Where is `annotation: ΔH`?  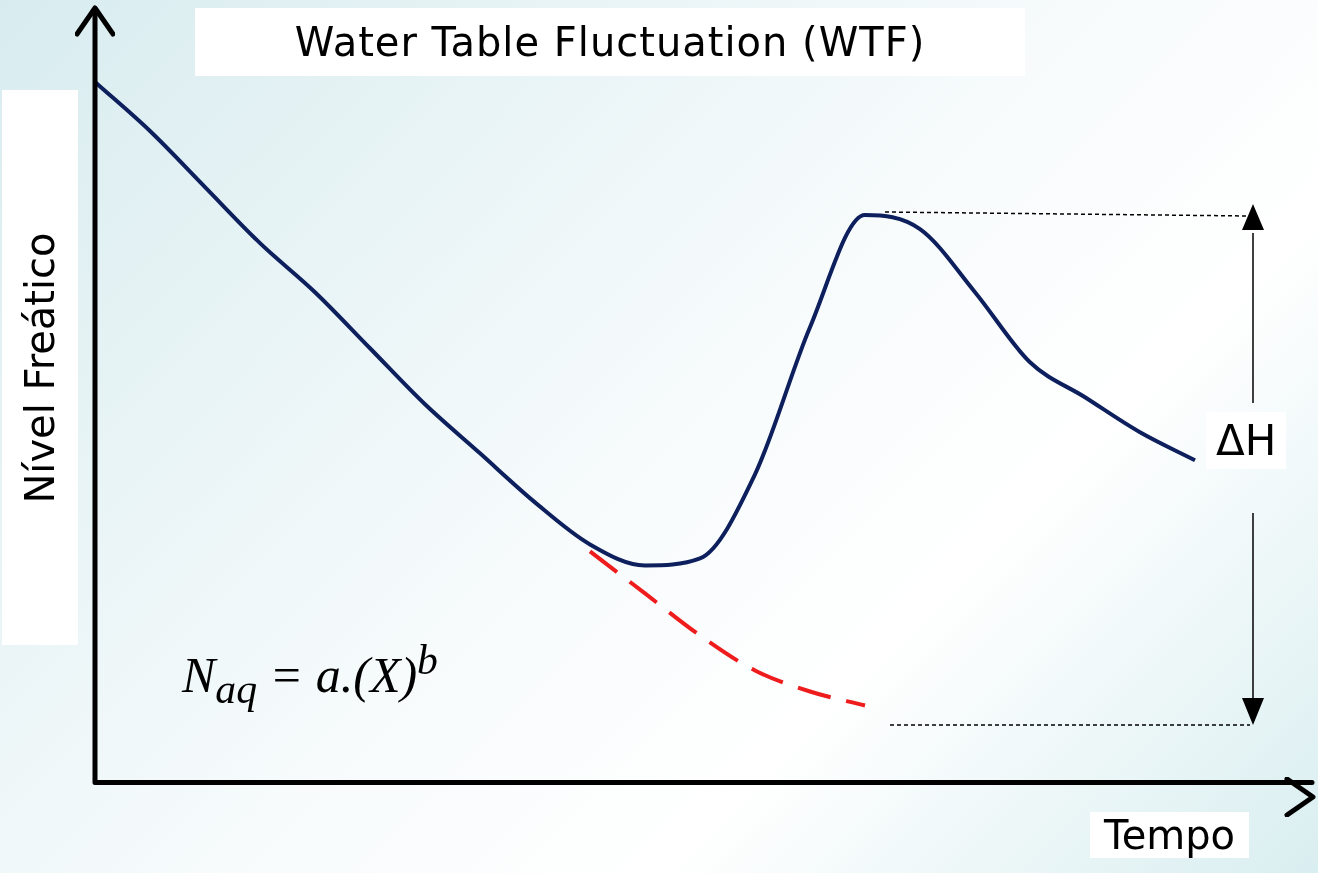 annotation: ΔH is located at coordinates (1246, 440).